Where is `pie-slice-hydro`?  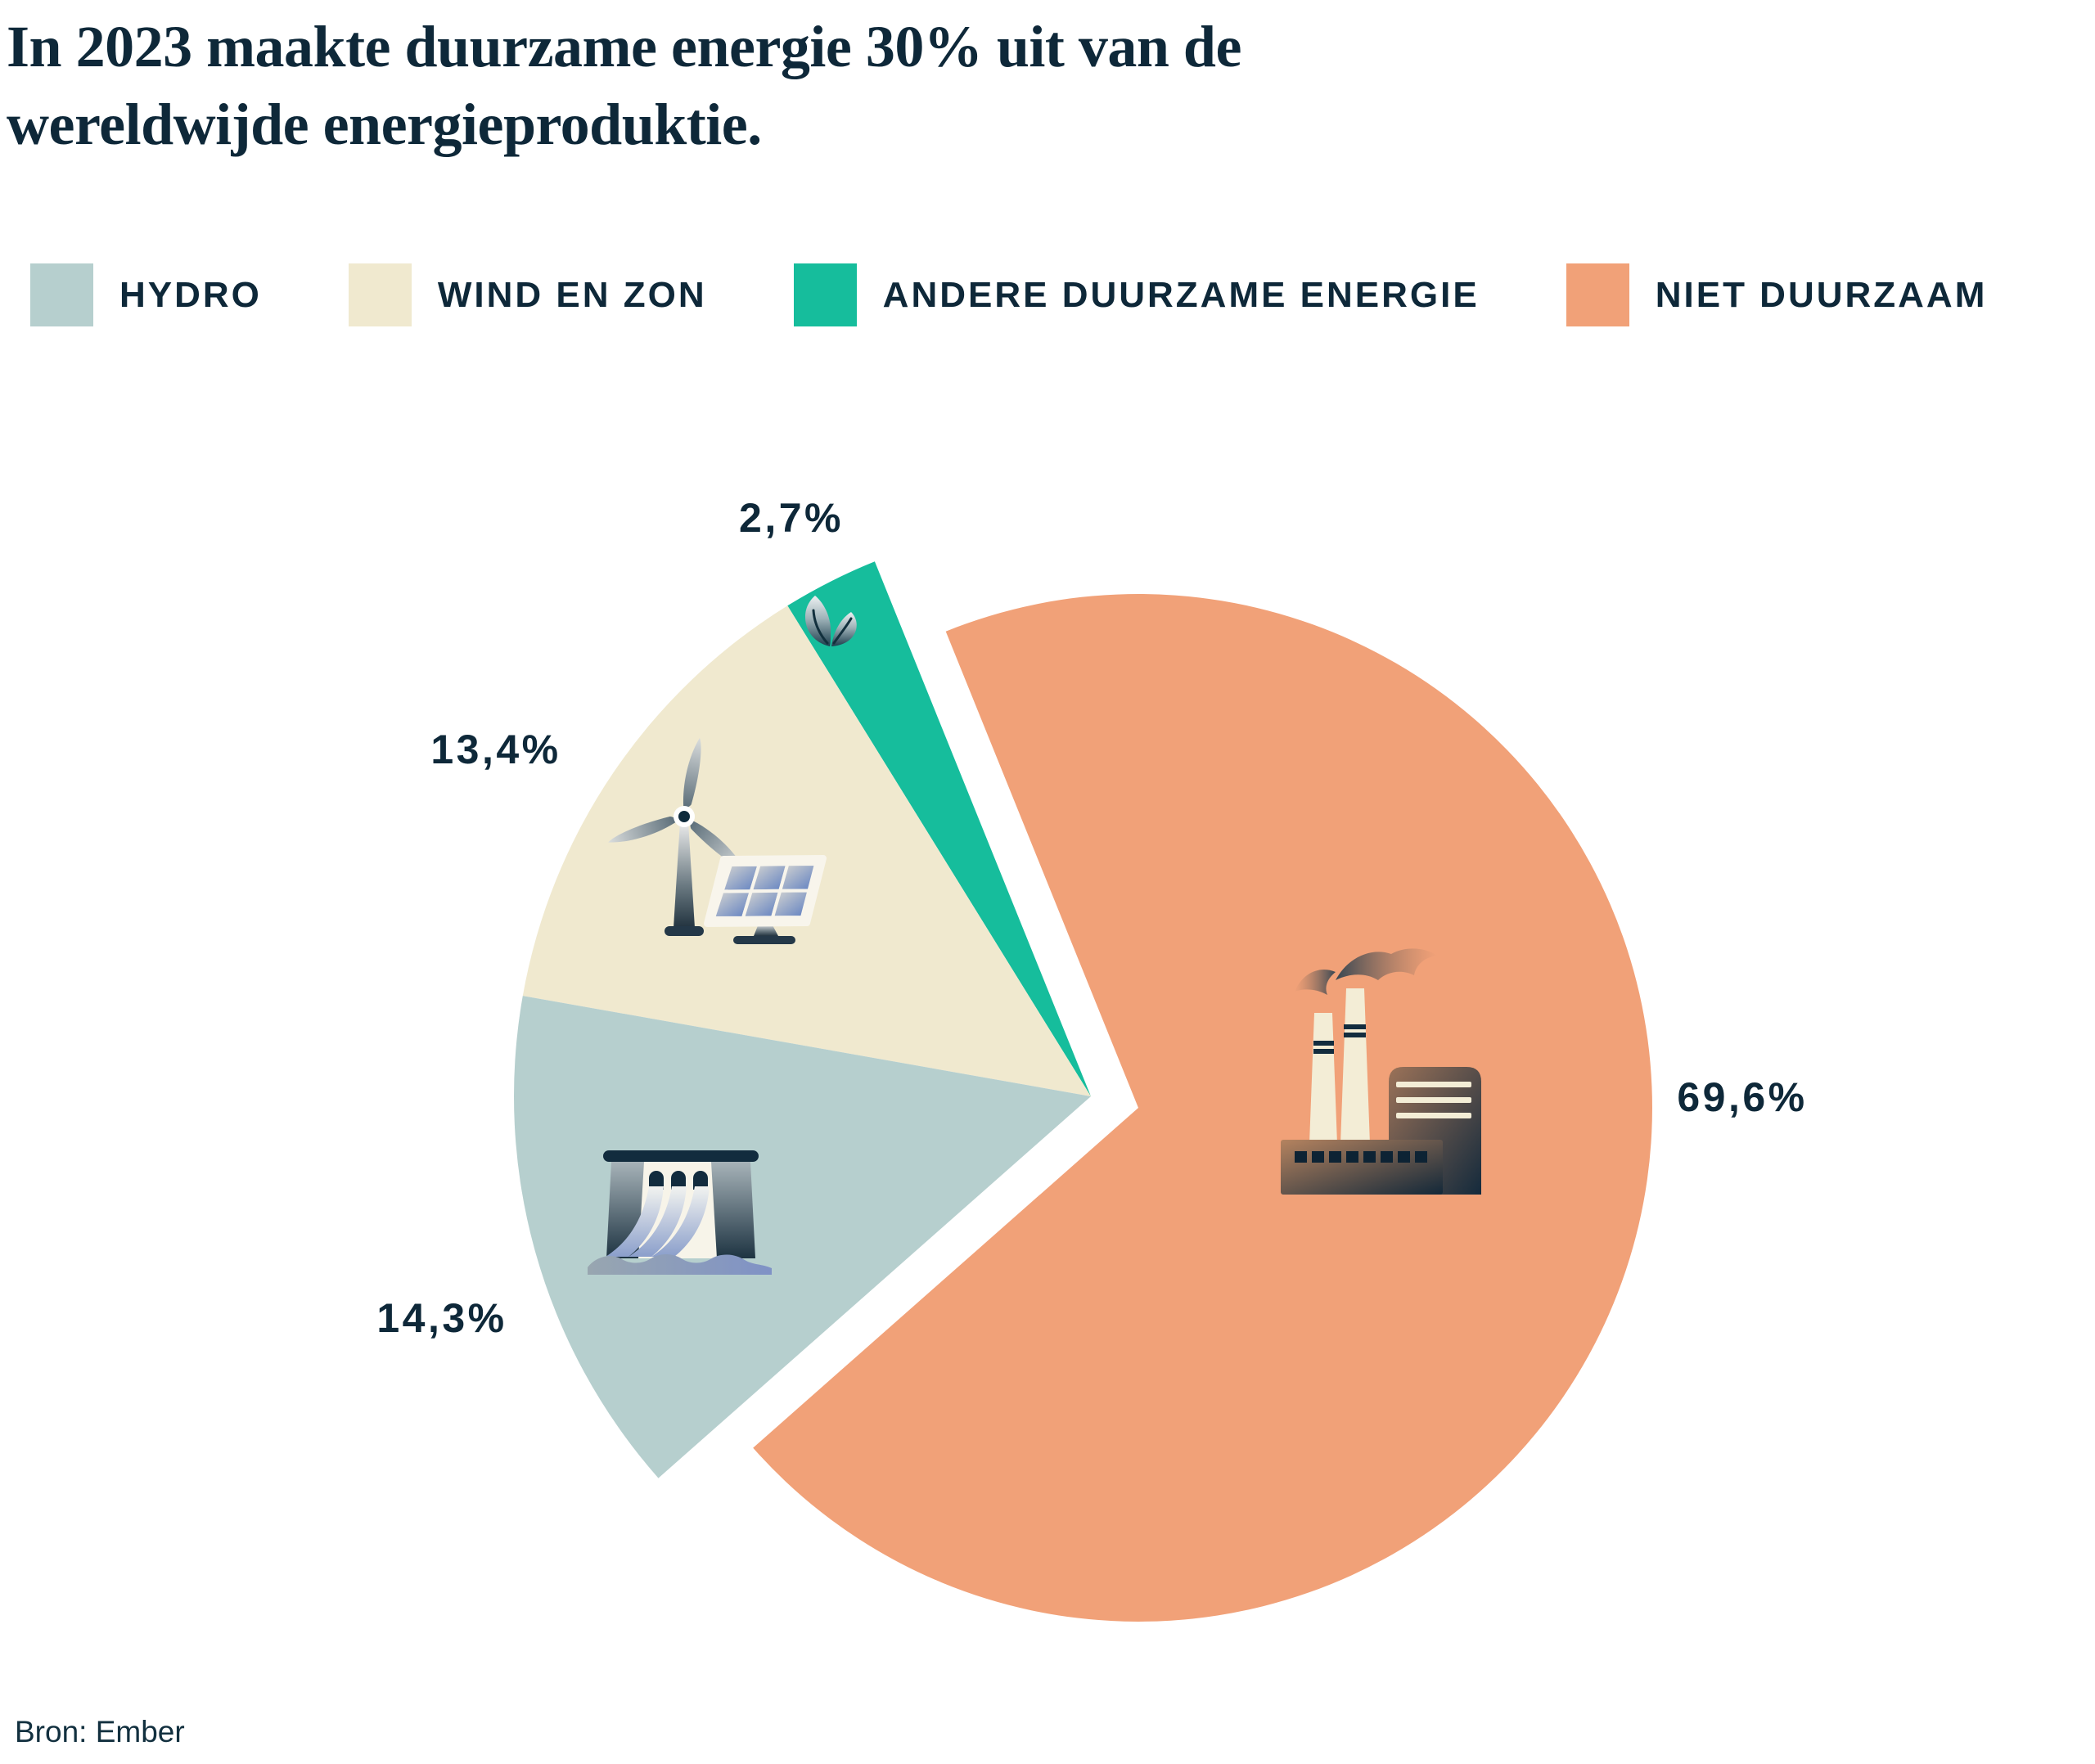
pie-slice-hydro is located at coordinates (803, 1237).